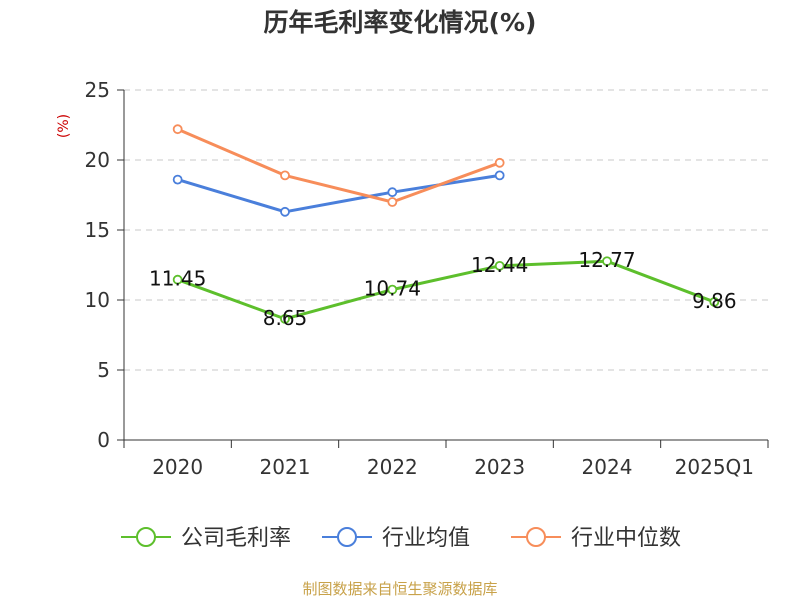 The width and height of the screenshot is (800, 600). What do you see at coordinates (97, 160) in the screenshot?
I see `y-tick-label: 20` at bounding box center [97, 160].